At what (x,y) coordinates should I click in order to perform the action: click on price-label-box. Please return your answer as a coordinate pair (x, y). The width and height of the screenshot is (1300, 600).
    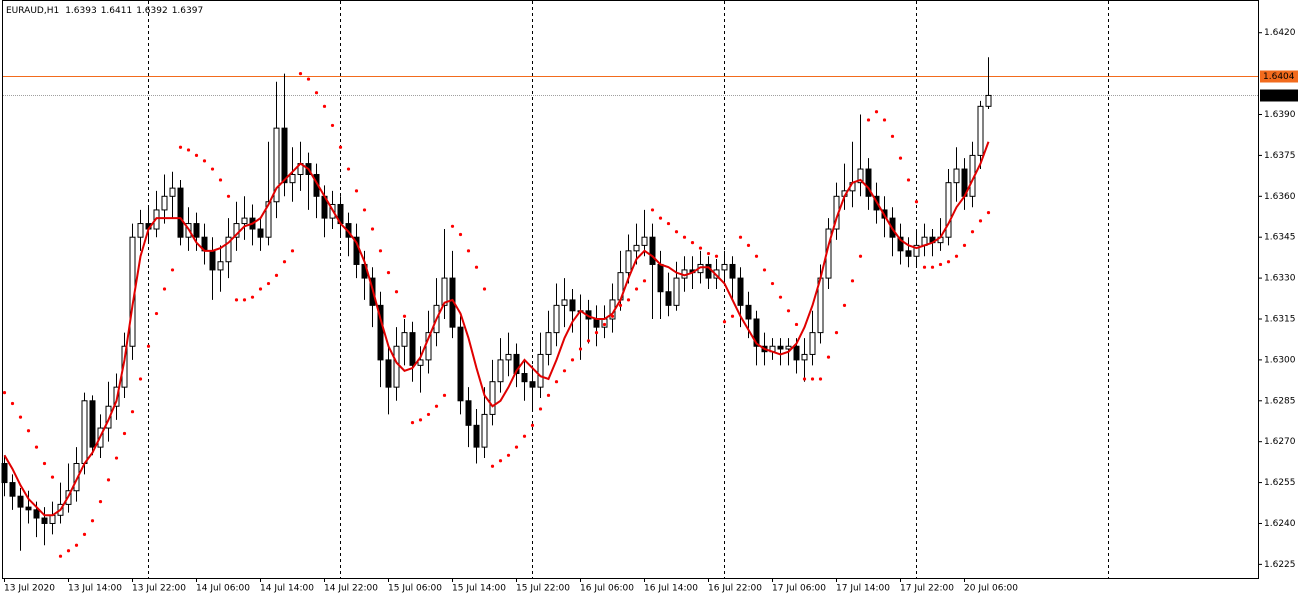
    Looking at the image, I should click on (1279, 76).